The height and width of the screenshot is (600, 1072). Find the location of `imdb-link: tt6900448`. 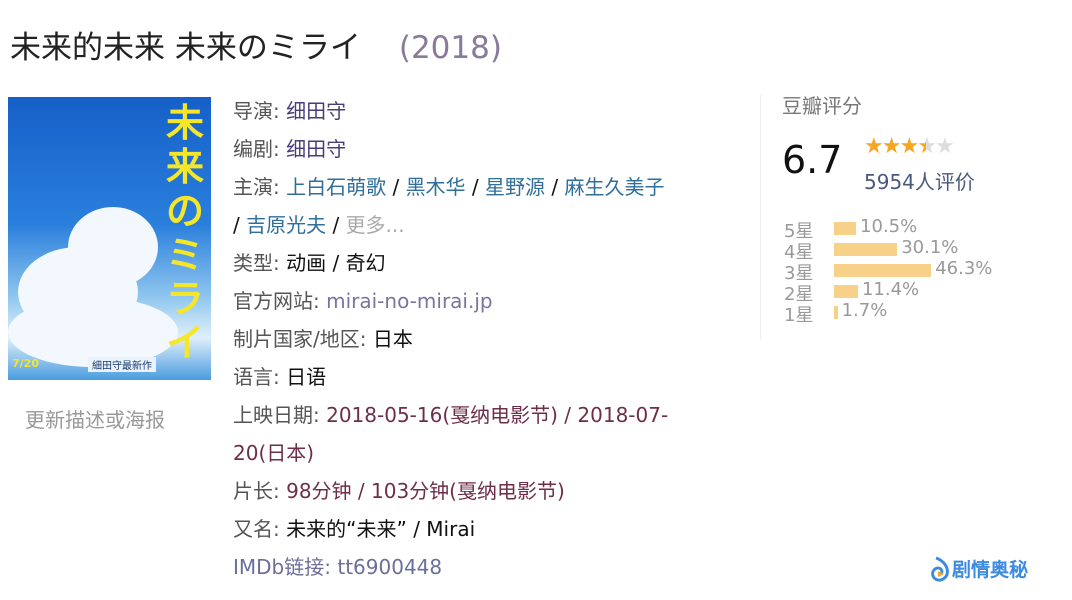

imdb-link: tt6900448 is located at coordinates (390, 567).